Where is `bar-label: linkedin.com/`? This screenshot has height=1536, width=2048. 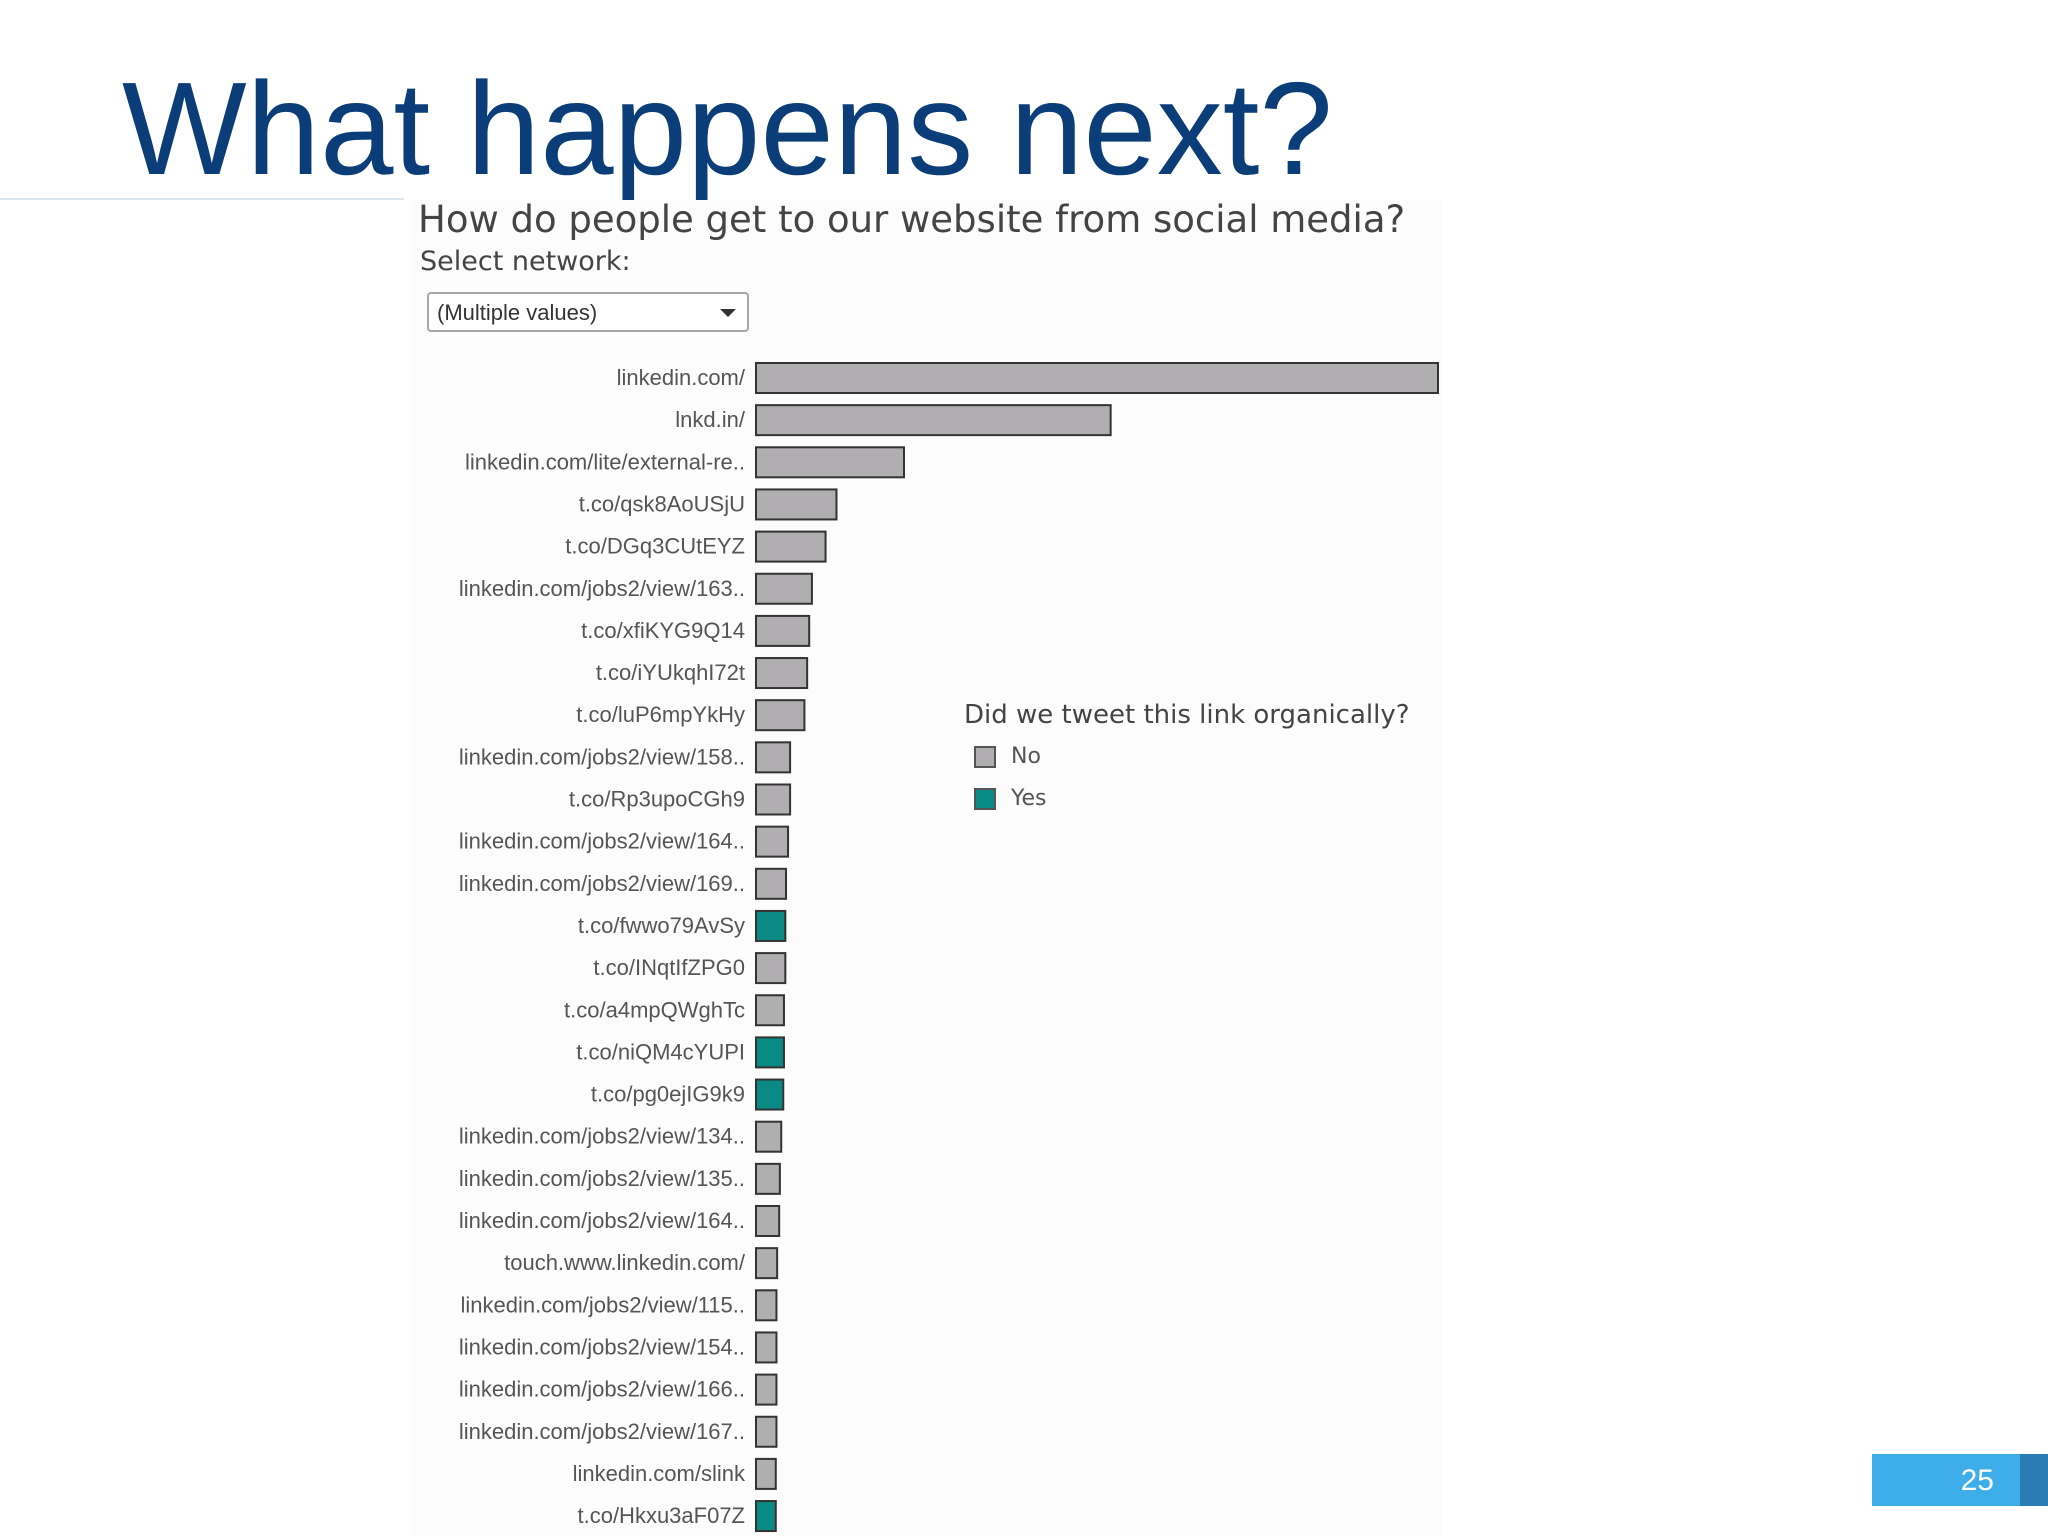 bar-label: linkedin.com/ is located at coordinates (681, 377).